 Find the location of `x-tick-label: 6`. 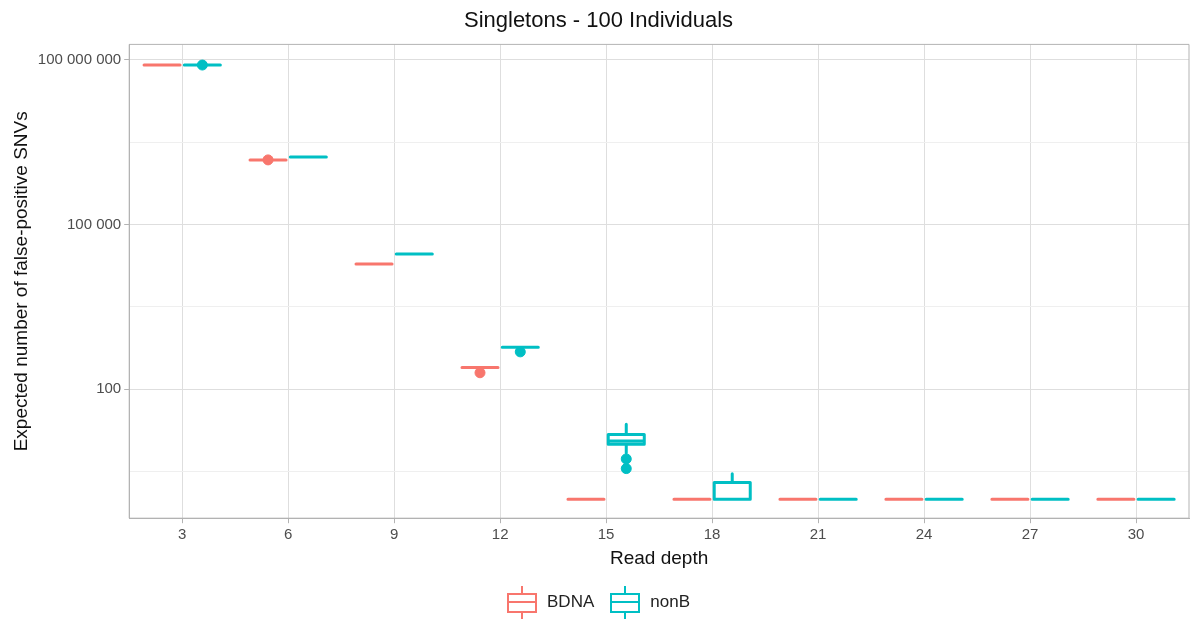

x-tick-label: 6 is located at coordinates (288, 534).